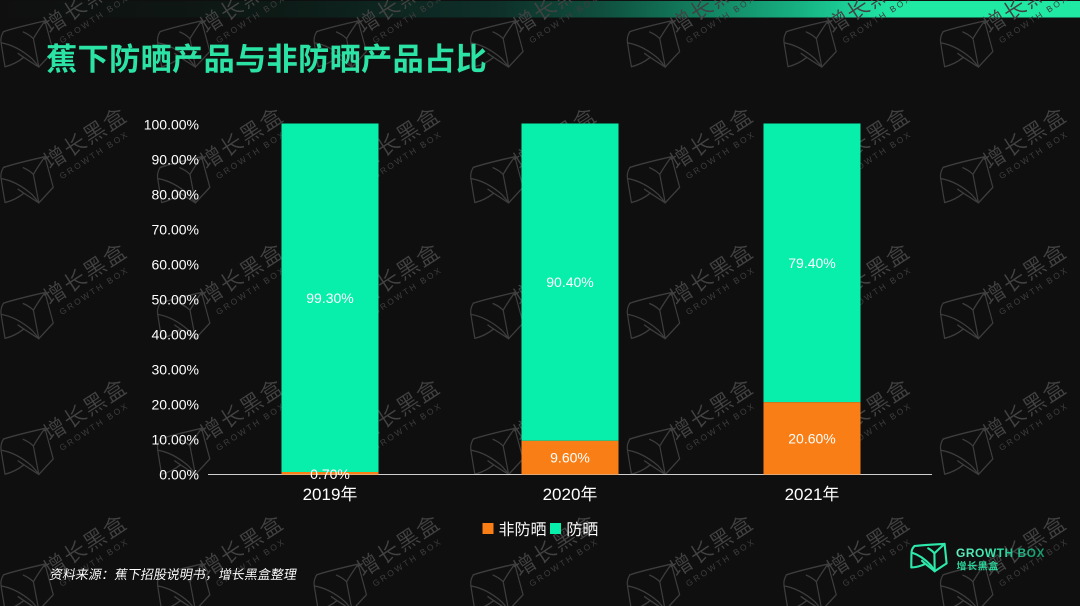 The image size is (1080, 606). What do you see at coordinates (175, 440) in the screenshot?
I see `svg-text: 10.00%` at bounding box center [175, 440].